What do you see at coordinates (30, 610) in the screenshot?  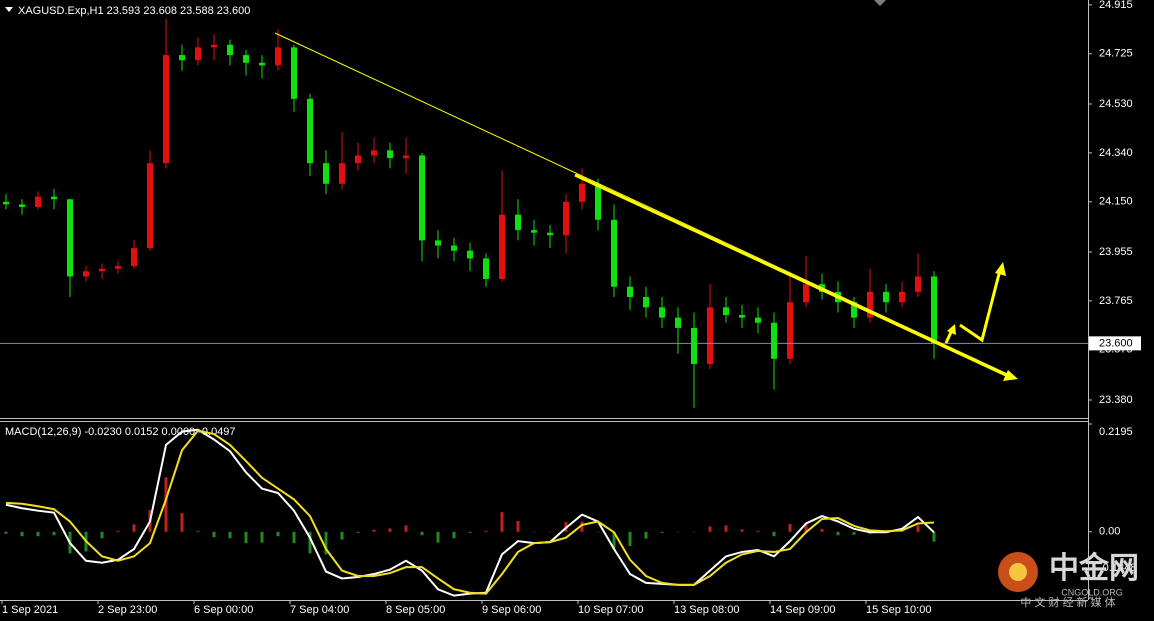 I see `x-tick-label: 1 Sep 2021` at bounding box center [30, 610].